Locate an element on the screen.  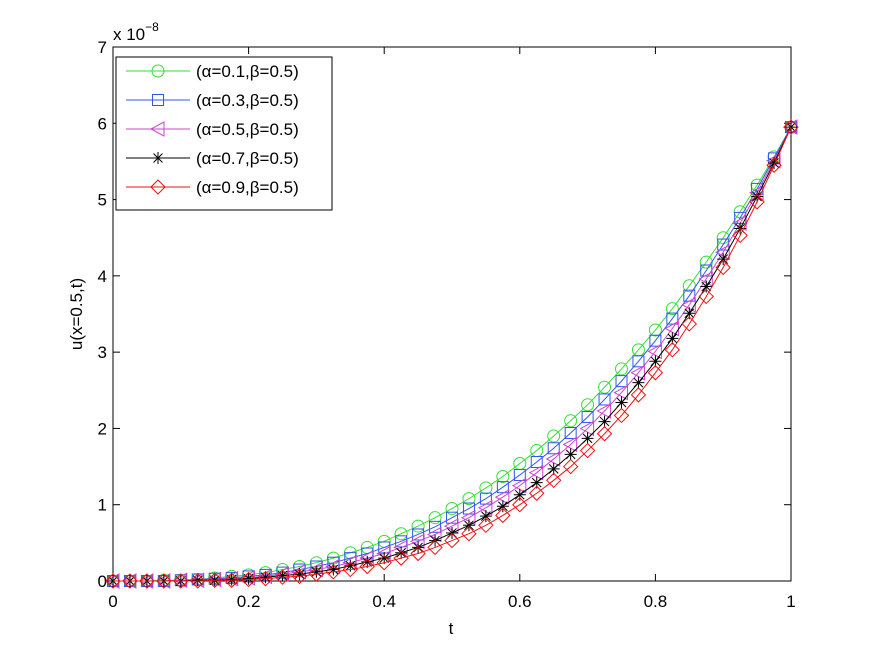
y-tick-label: 0 is located at coordinates (102, 581).